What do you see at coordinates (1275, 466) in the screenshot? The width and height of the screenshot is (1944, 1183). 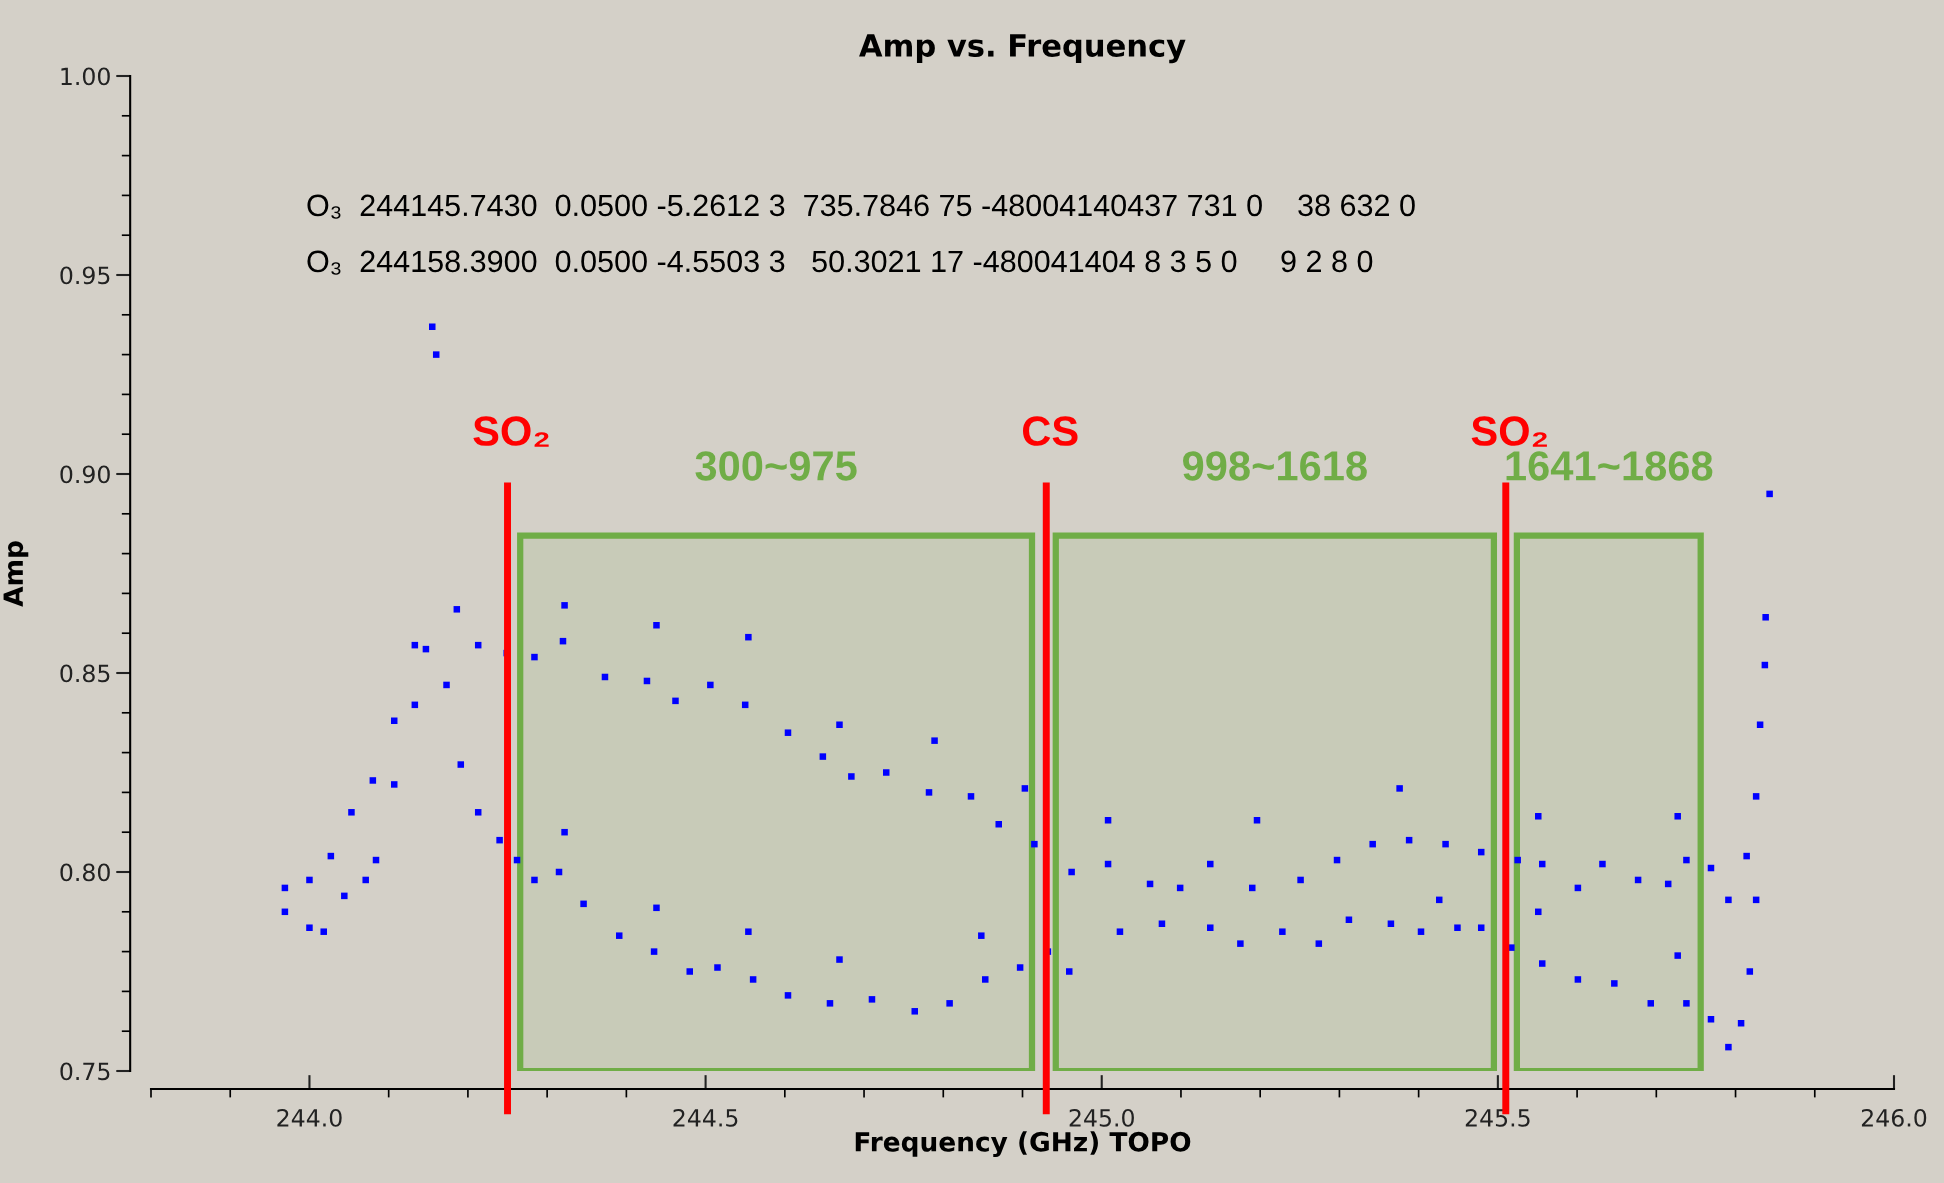 I see `band-label: 998~1618` at bounding box center [1275, 466].